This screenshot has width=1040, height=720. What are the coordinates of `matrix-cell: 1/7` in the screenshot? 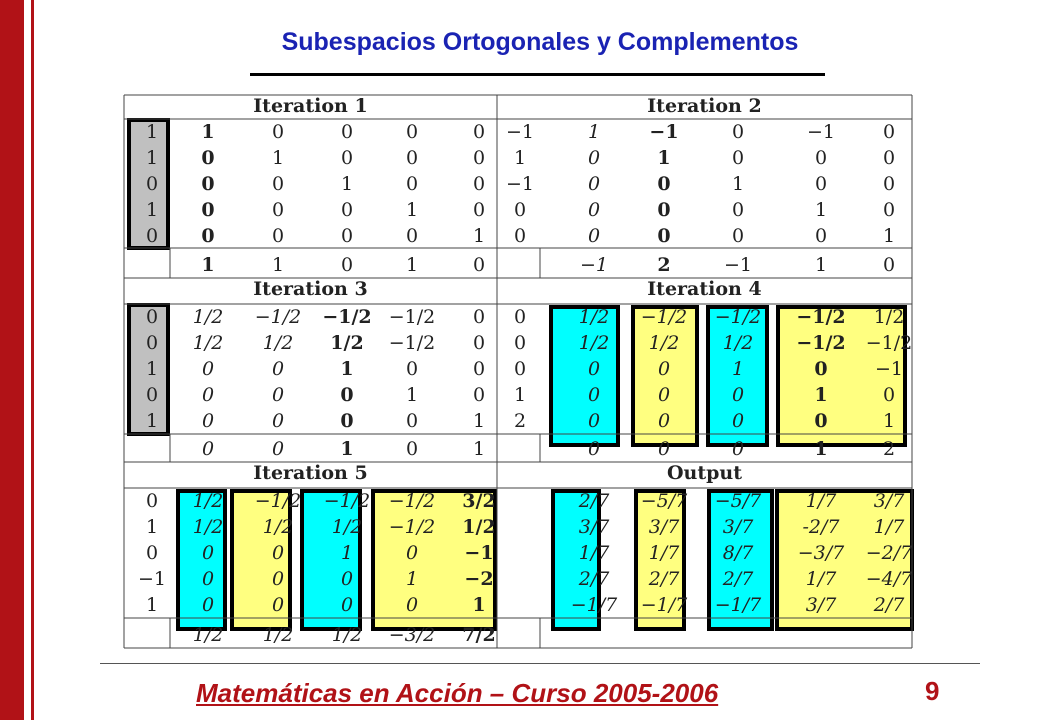 It's located at (889, 527).